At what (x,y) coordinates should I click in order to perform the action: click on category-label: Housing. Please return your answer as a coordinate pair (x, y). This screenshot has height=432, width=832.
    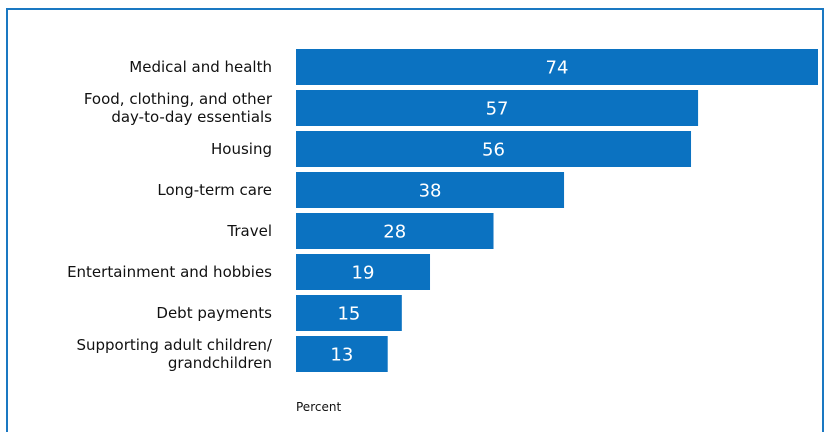
    Looking at the image, I should click on (241, 149).